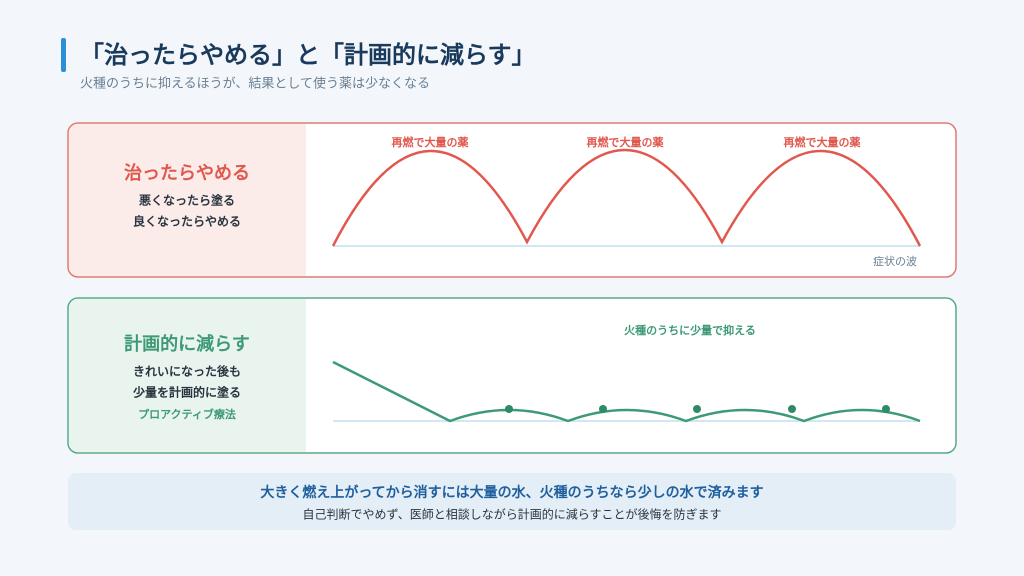  I want to click on panel-title: 治ったらやめる, so click(187, 173).